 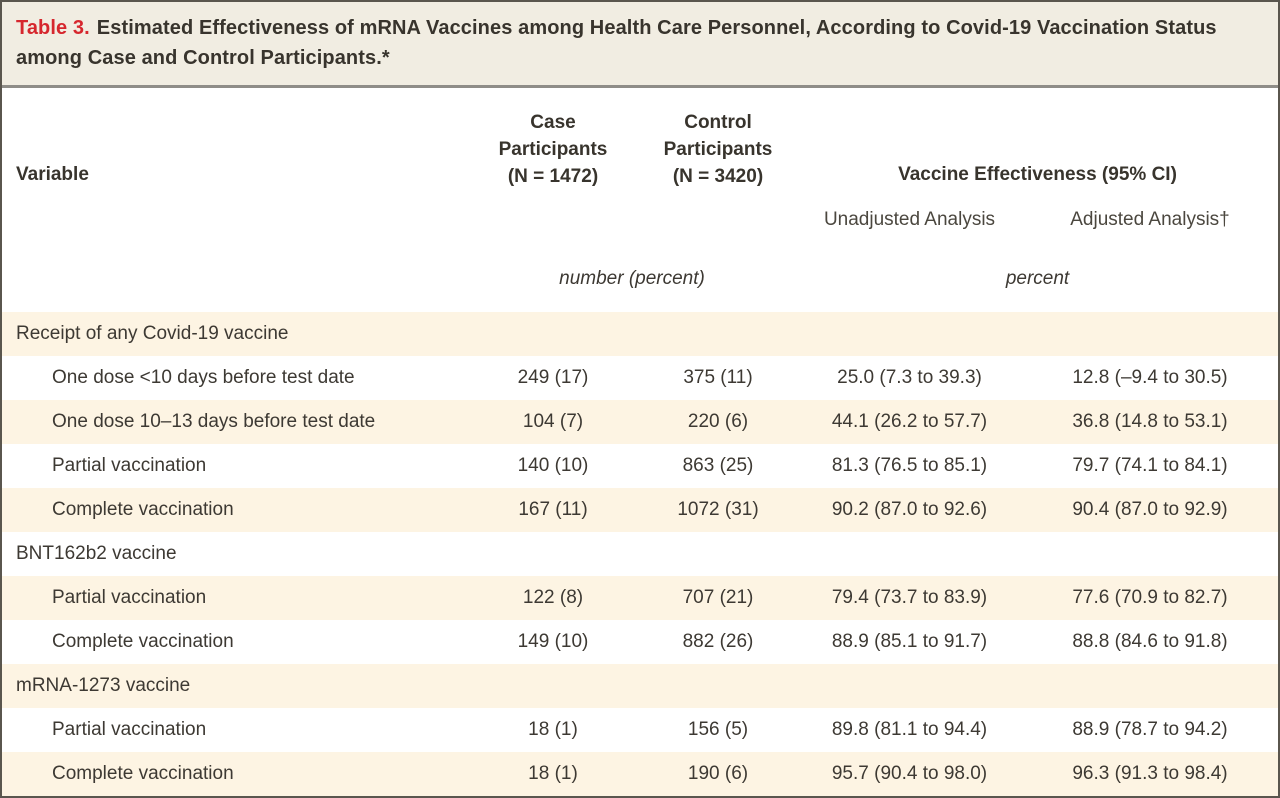 What do you see at coordinates (718, 729) in the screenshot?
I see `cell-control: 156 (5)` at bounding box center [718, 729].